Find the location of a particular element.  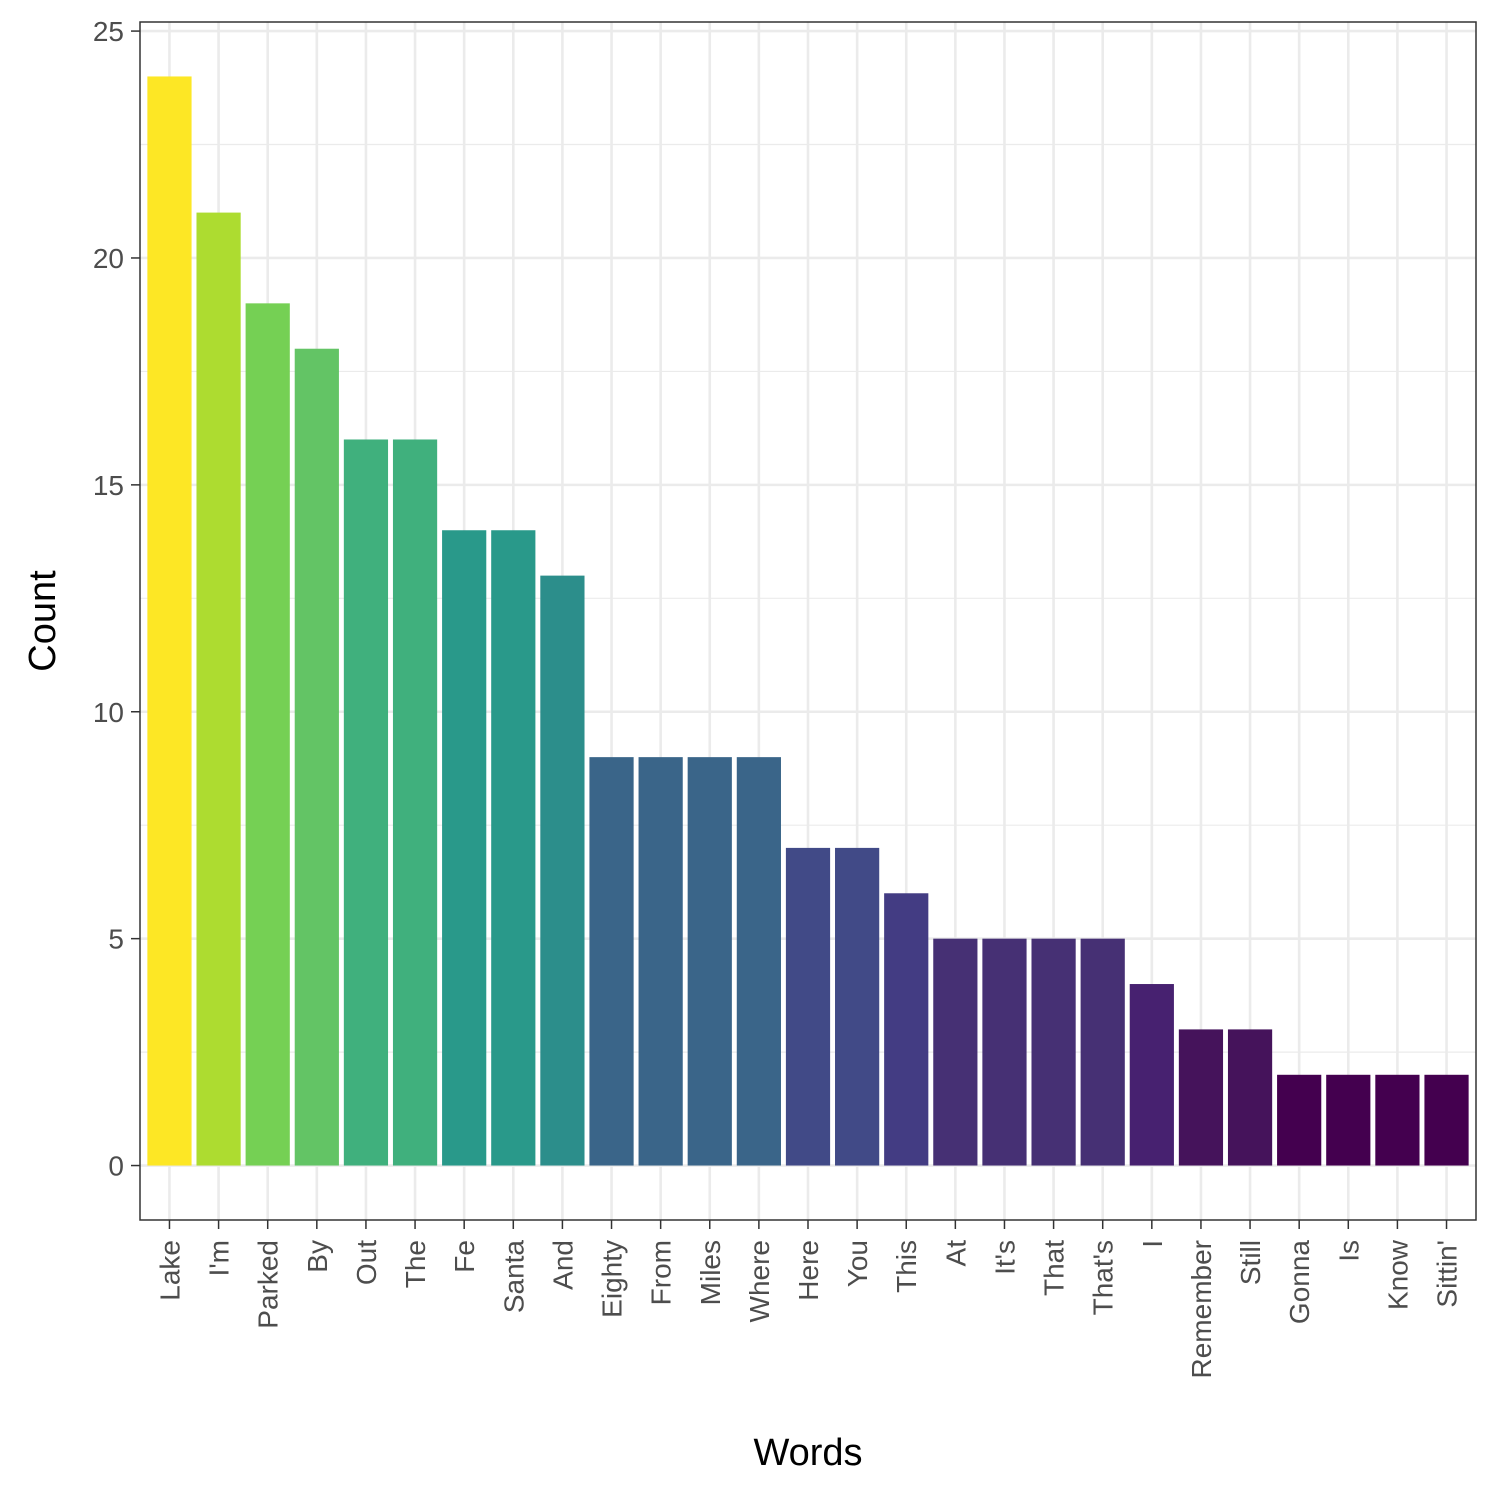

x-tick-label: That's is located at coordinates (1103, 1277).